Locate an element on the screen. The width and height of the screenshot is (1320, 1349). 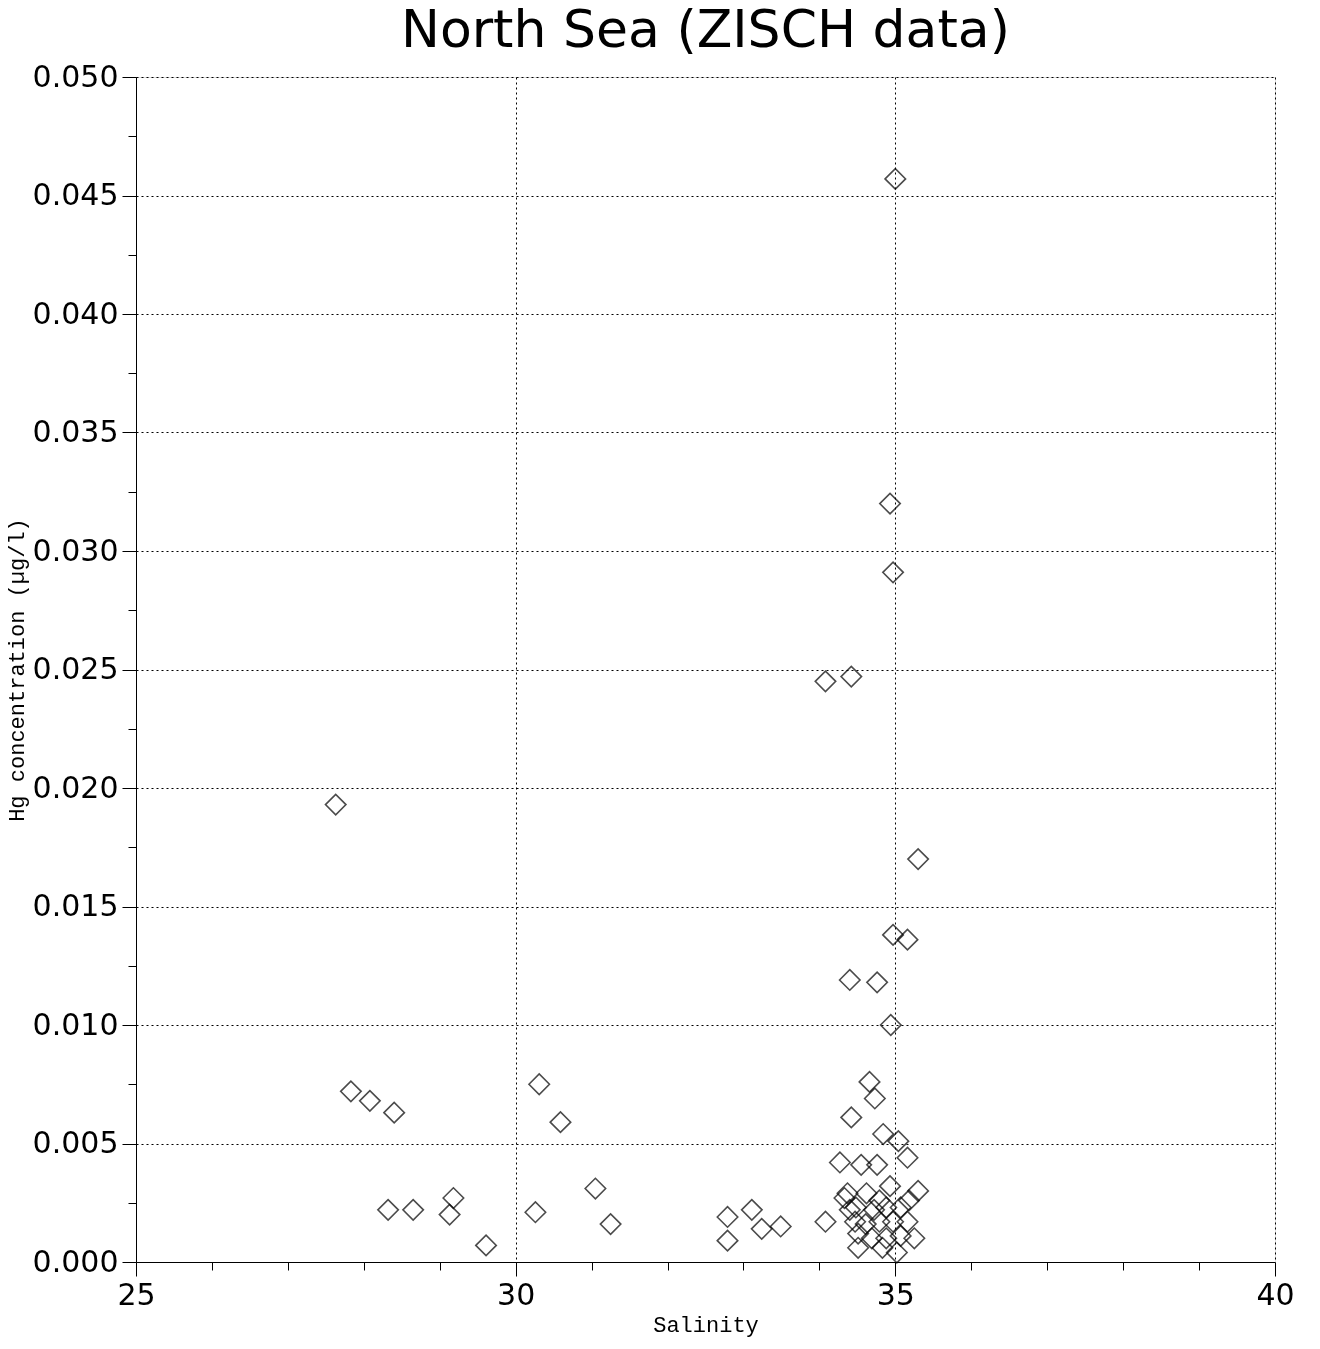
y-axis-title: Hg concentration (µg/l) is located at coordinates (18, 670).